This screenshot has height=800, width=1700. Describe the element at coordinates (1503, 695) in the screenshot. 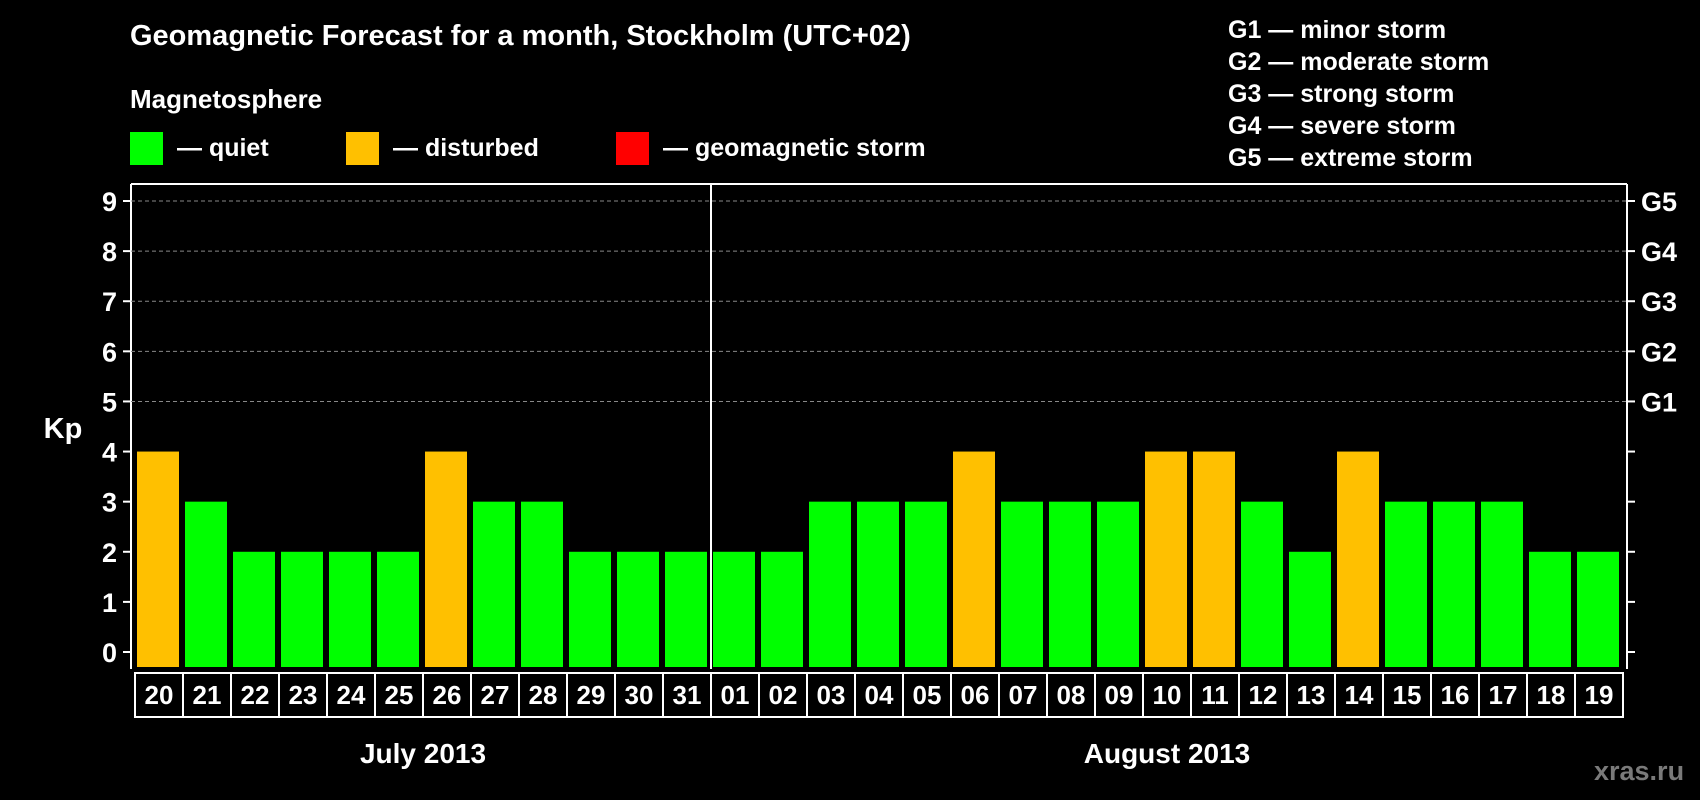

I see `x-tick-label: 17` at that location.